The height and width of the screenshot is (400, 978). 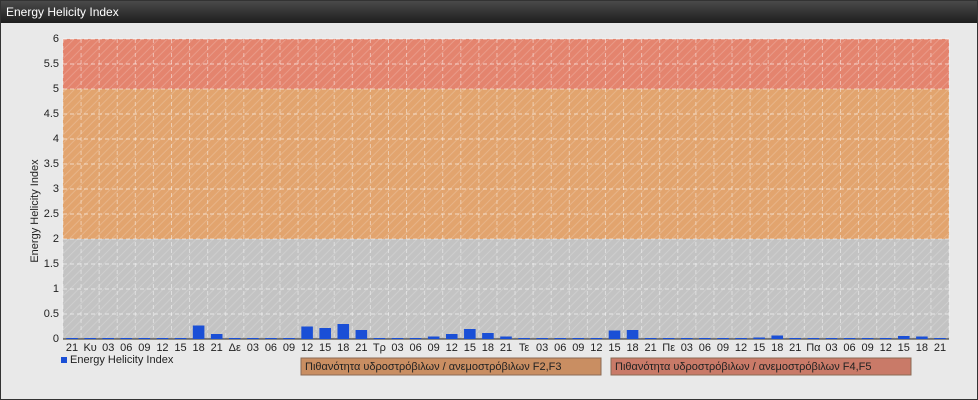 What do you see at coordinates (51, 164) in the screenshot?
I see `y-tick-label: 3.5` at bounding box center [51, 164].